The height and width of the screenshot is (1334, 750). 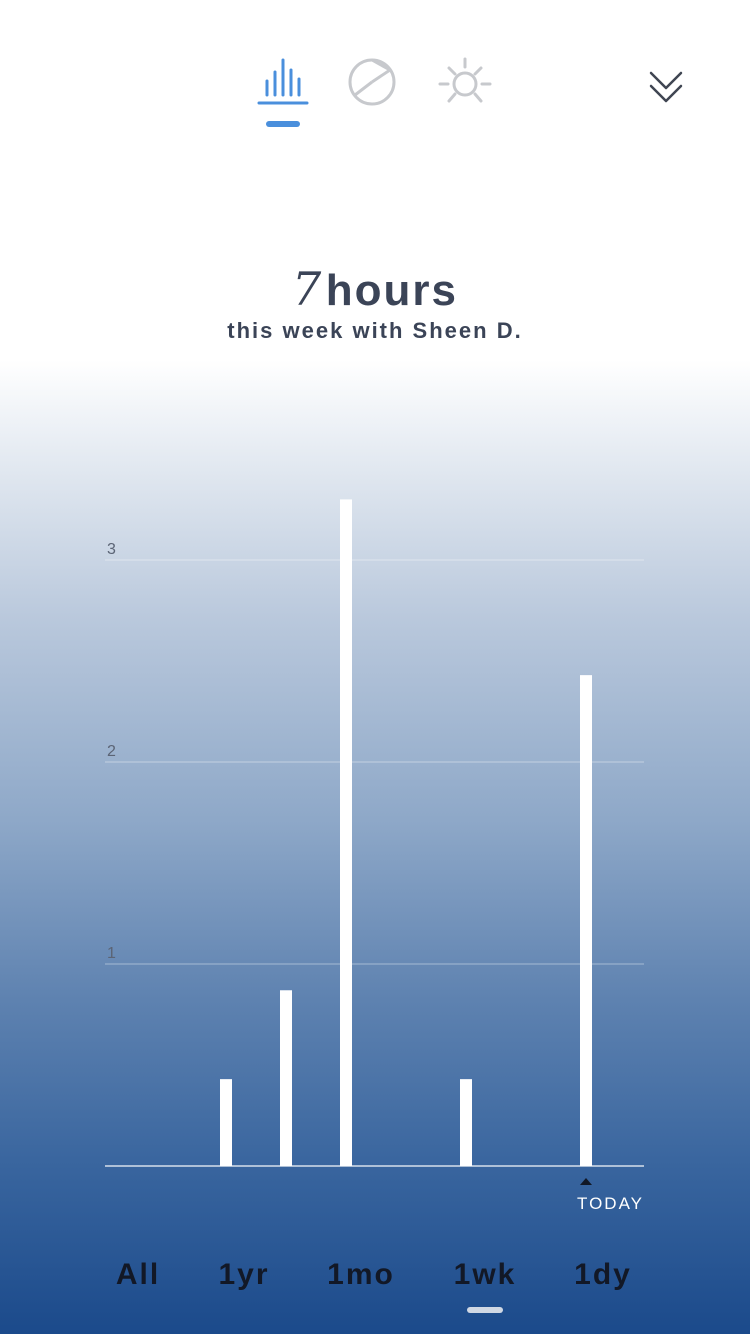 I want to click on range-1wk: 1wk, so click(x=485, y=1274).